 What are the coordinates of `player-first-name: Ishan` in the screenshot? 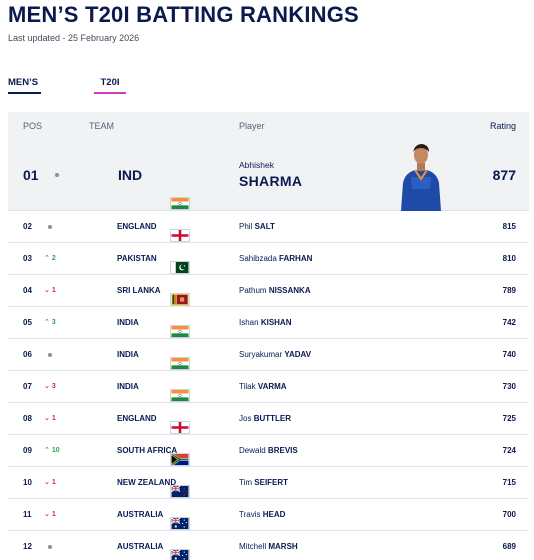 It's located at (249, 322).